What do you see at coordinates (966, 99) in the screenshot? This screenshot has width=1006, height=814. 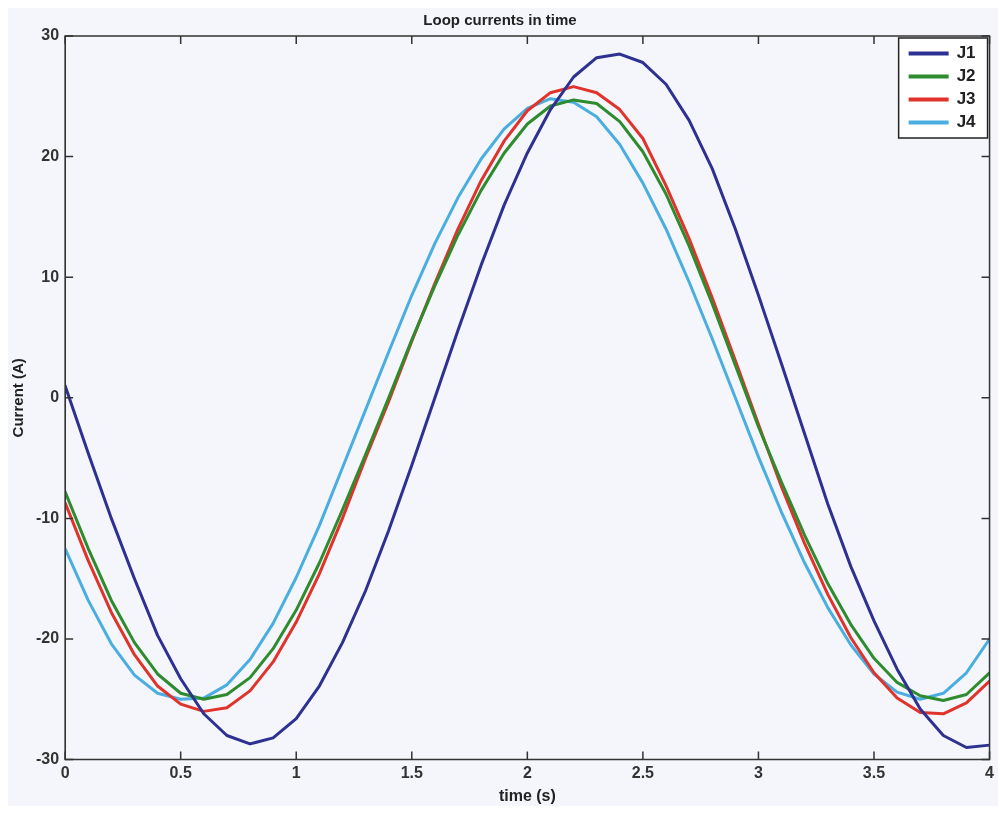 I see `legend-label: J3` at bounding box center [966, 99].